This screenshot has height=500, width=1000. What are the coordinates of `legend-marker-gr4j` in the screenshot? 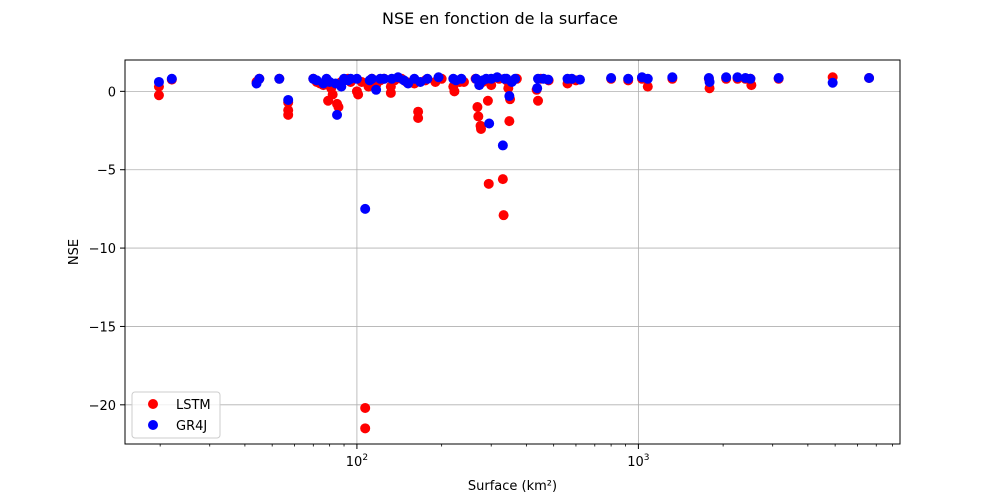 It's located at (153, 425).